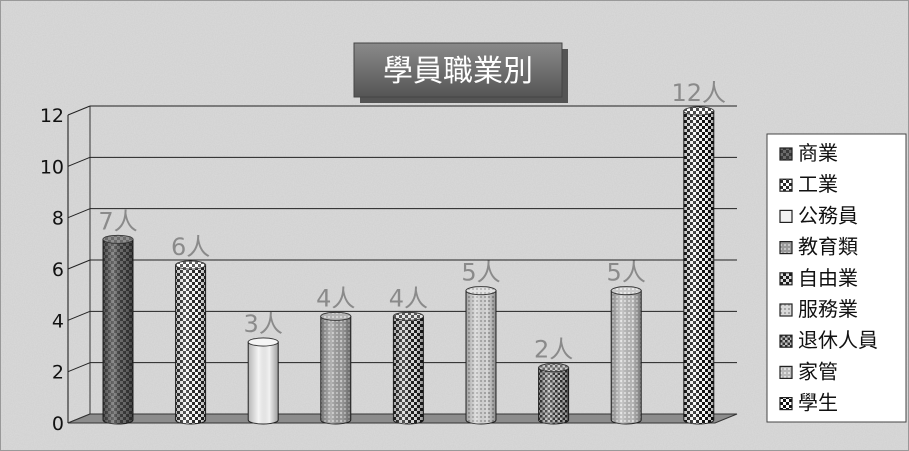 This screenshot has height=451, width=909. I want to click on chart-title: 學員職業別, so click(458, 71).